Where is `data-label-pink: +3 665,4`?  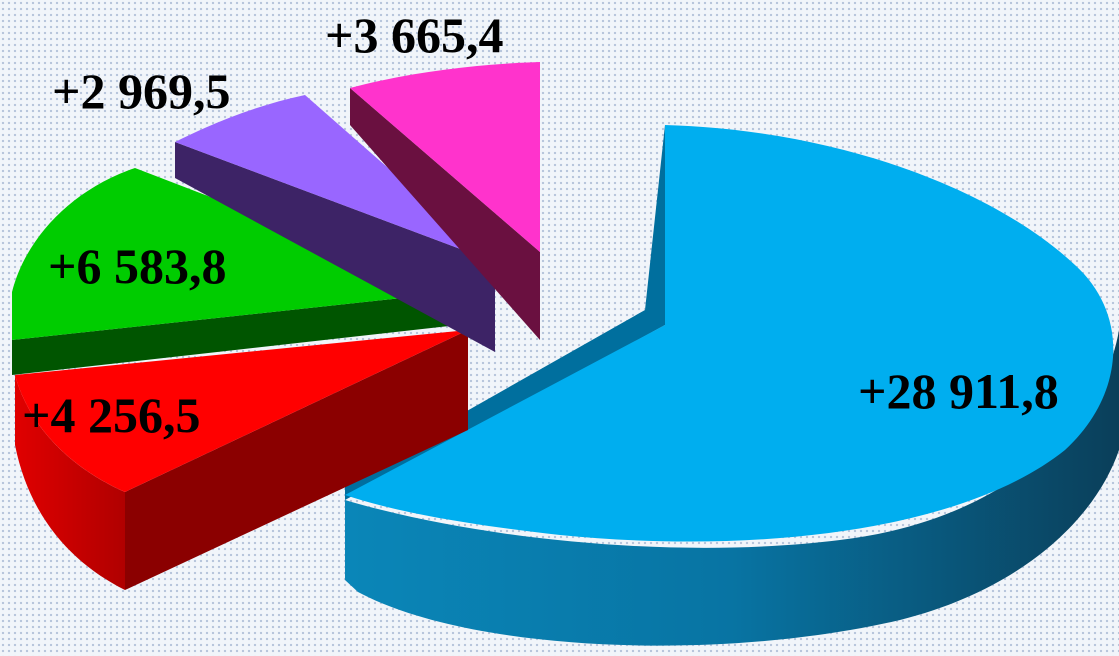
data-label-pink: +3 665,4 is located at coordinates (414, 35).